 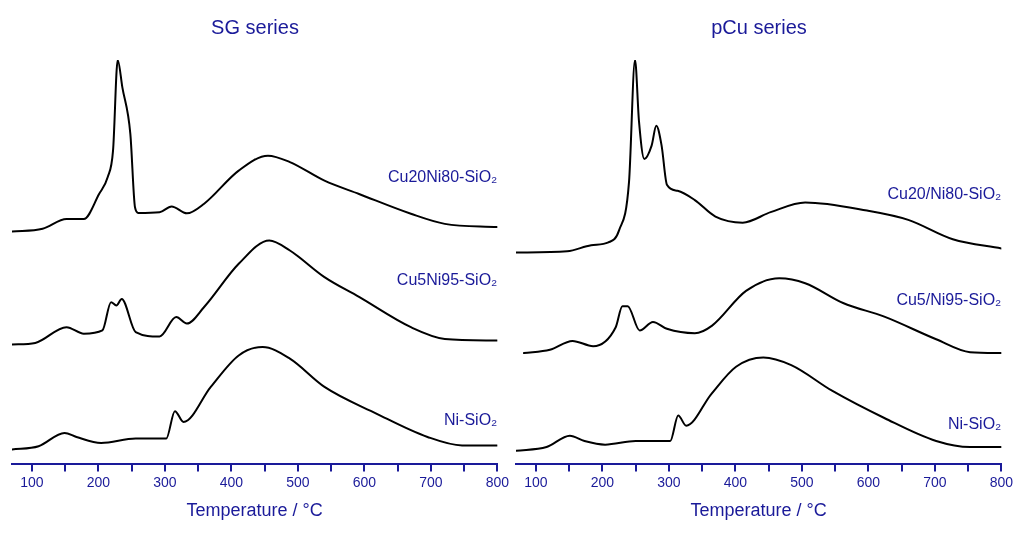 What do you see at coordinates (255, 26) in the screenshot?
I see `chart-title: SG series` at bounding box center [255, 26].